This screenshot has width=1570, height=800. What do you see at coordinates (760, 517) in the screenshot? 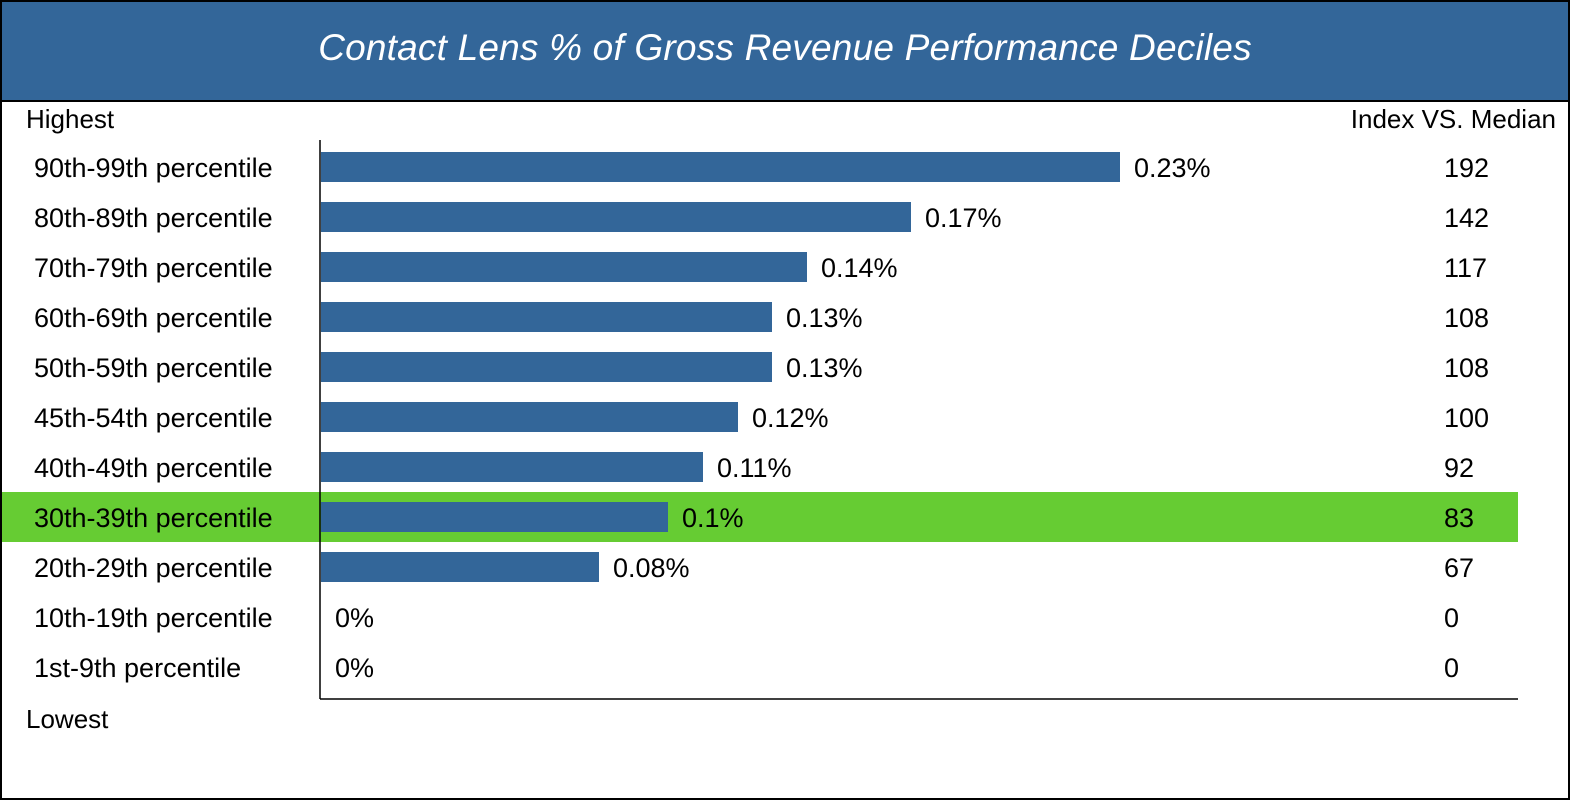
I see `highlight-band` at bounding box center [760, 517].